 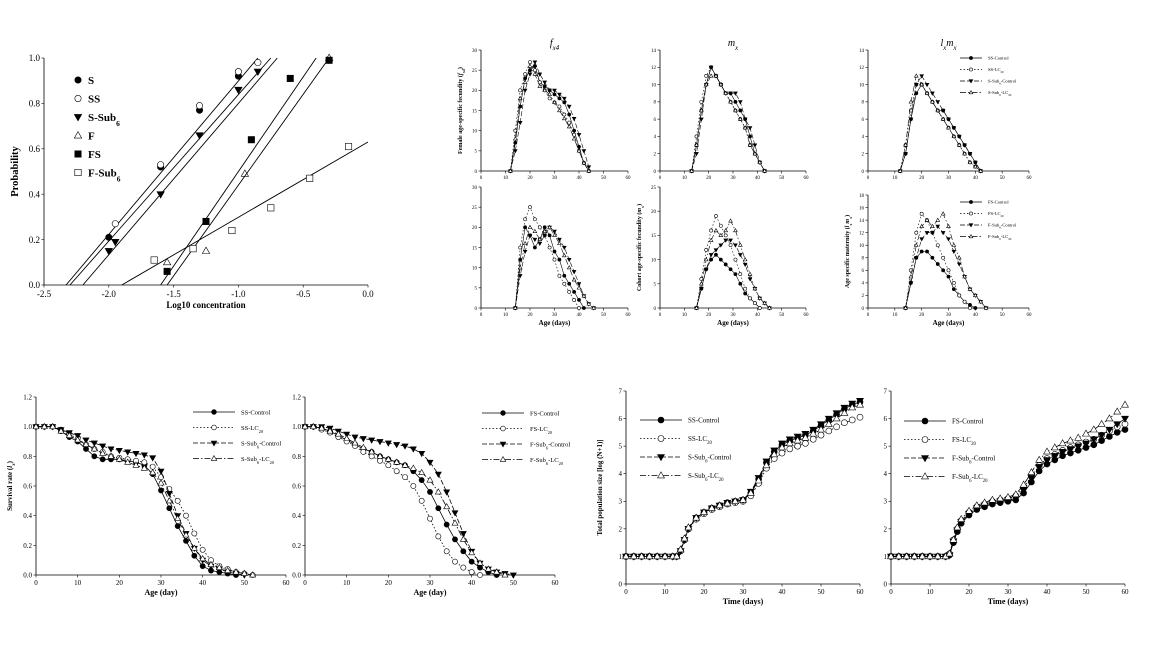 What do you see at coordinates (940, 127) in the screenshot?
I see `series-ss-control` at bounding box center [940, 127].